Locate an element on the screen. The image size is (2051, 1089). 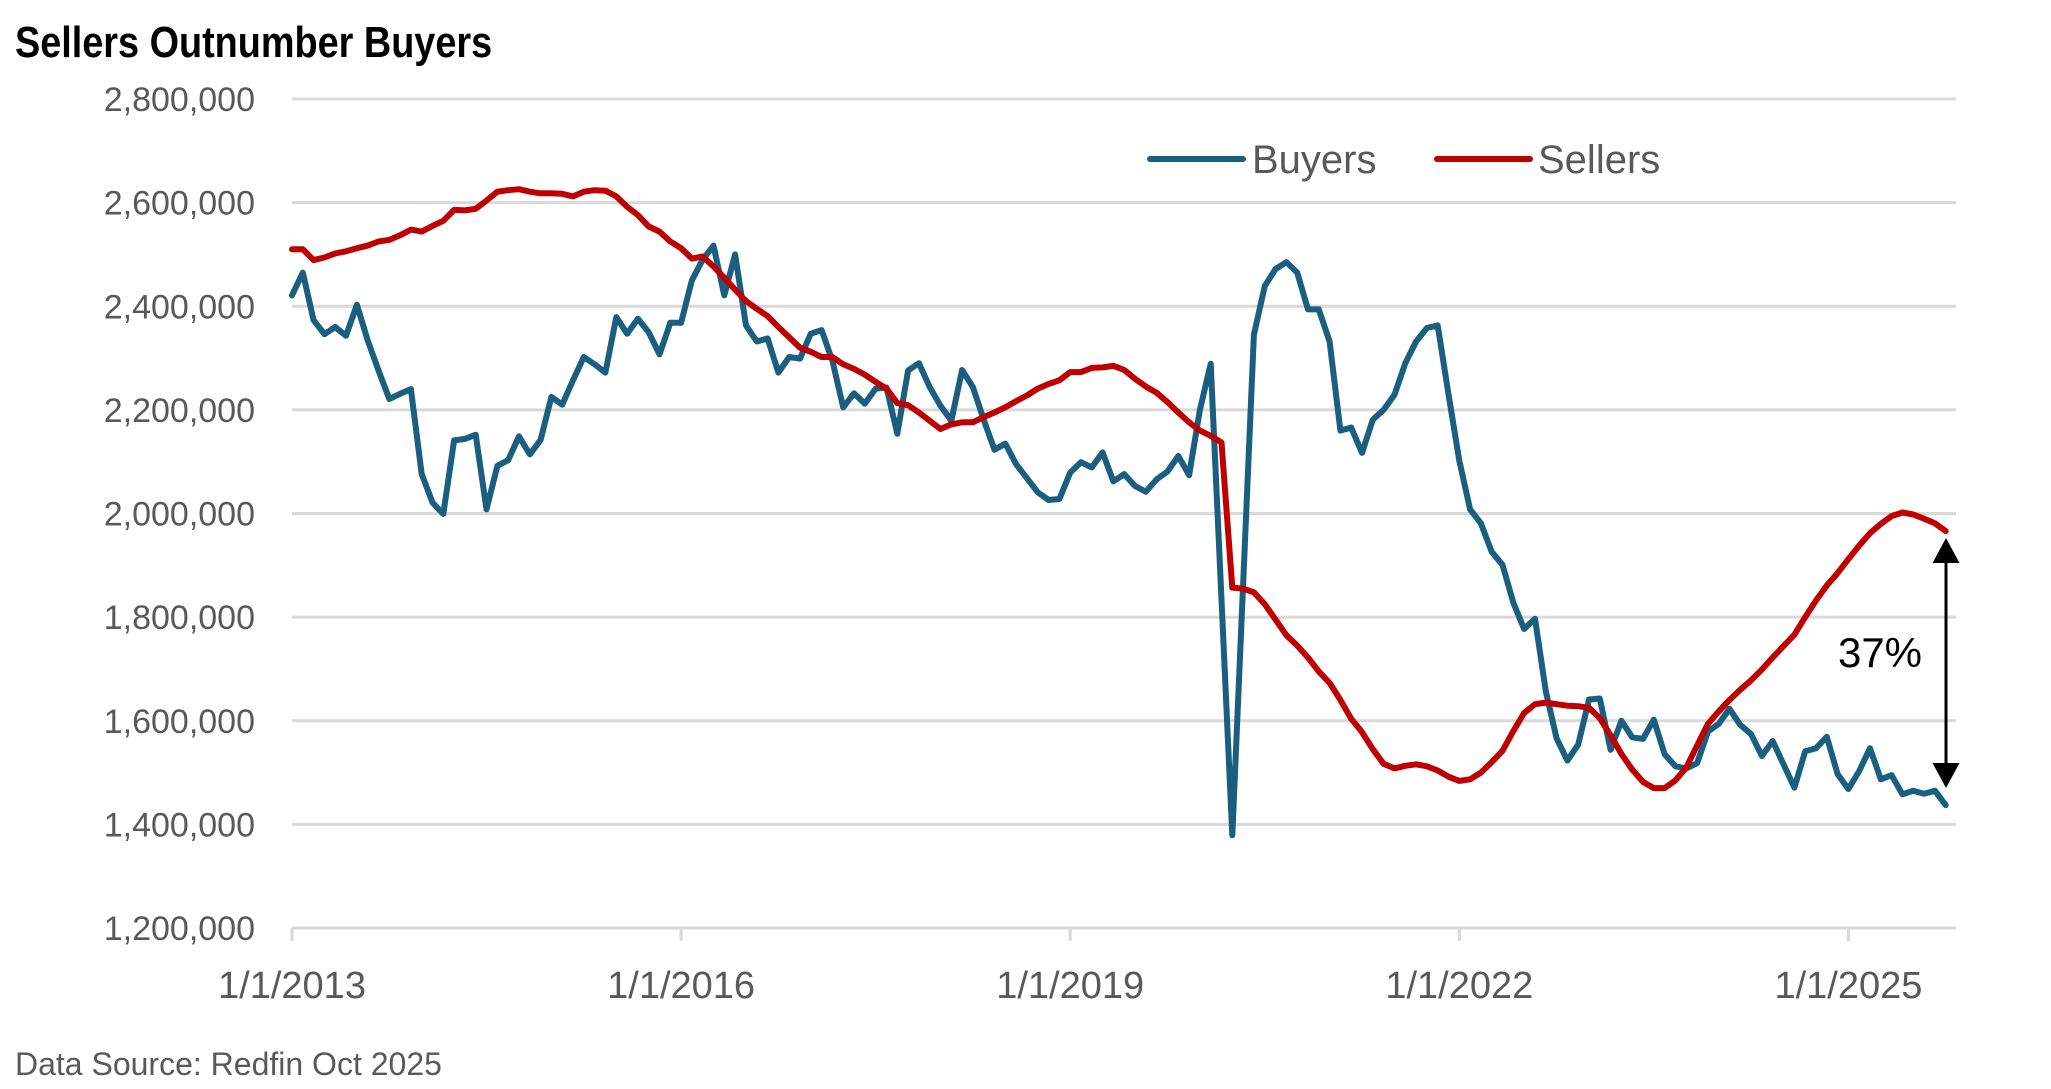
y-tick-label: 2,000,000 is located at coordinates (179, 515).